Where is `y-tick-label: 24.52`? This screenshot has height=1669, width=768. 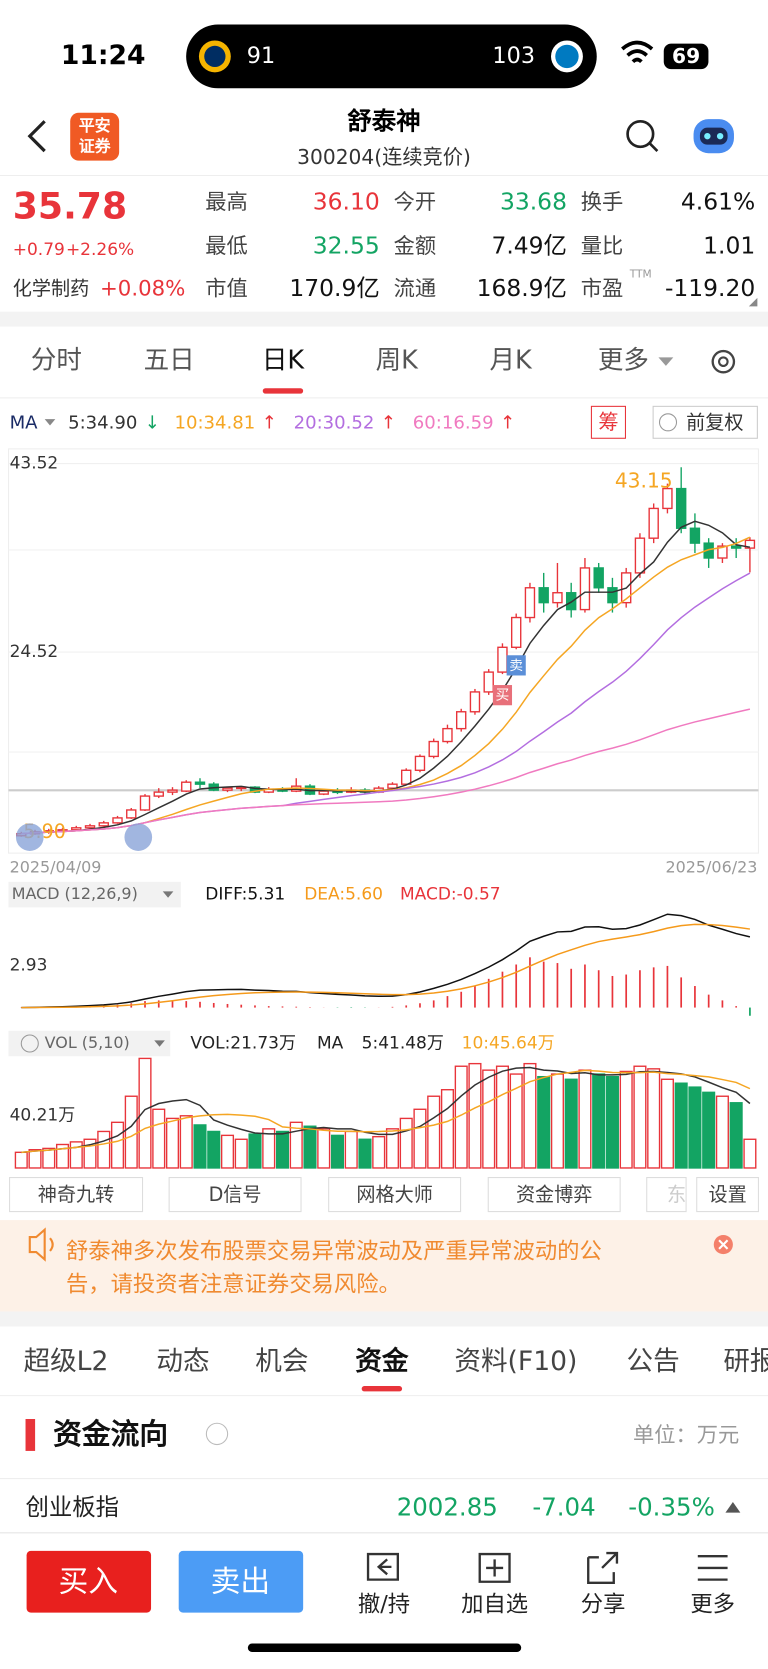 y-tick-label: 24.52 is located at coordinates (34, 652).